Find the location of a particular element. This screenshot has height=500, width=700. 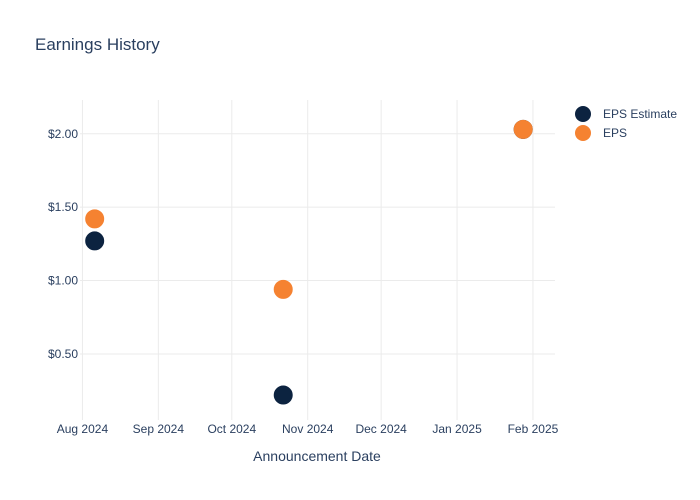

legend-item: EPS Estimate is located at coordinates (626, 114).